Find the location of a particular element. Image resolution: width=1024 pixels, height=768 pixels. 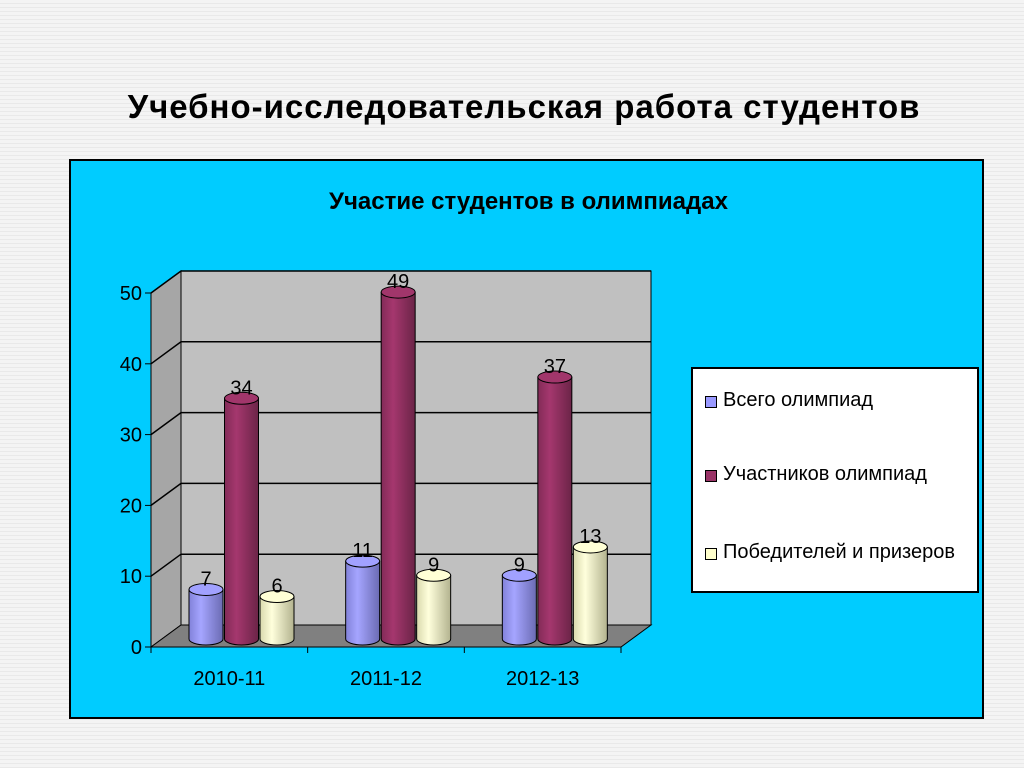

data-label: 7 is located at coordinates (205, 579).